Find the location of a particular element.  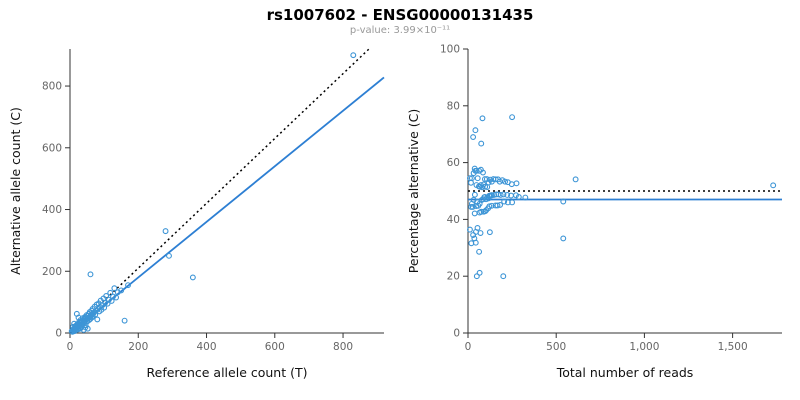

x-tick-label: 500 is located at coordinates (556, 347).